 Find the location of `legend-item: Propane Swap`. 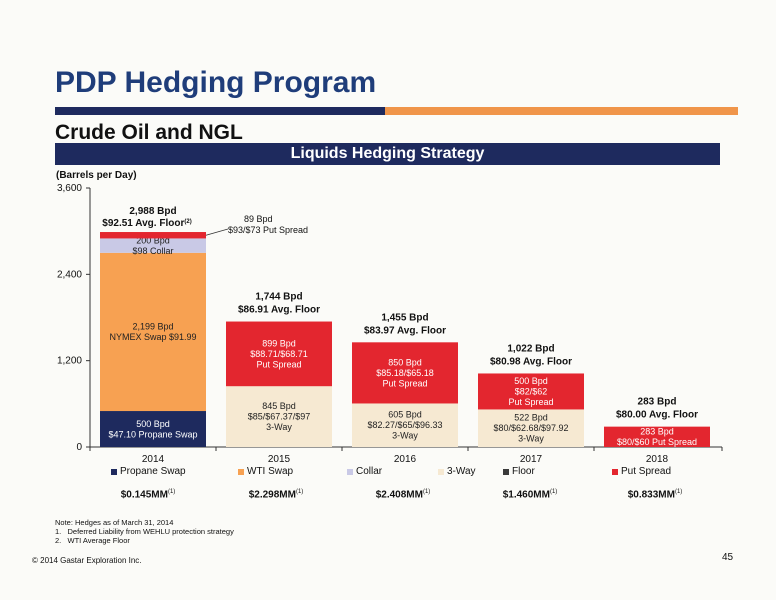

legend-item: Propane Swap is located at coordinates (148, 471).